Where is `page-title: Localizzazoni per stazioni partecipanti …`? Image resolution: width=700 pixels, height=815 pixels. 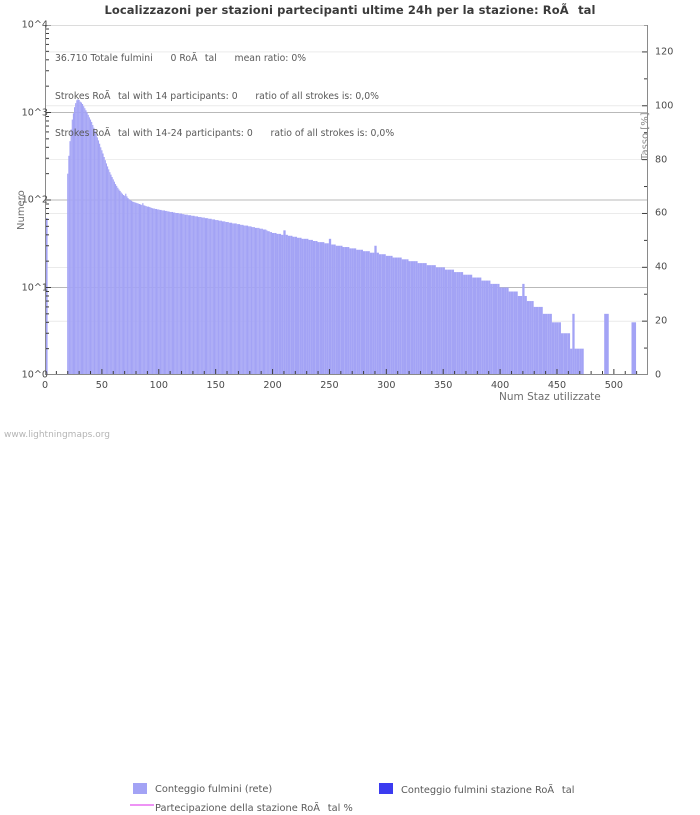 page-title: Localizzazoni per stazioni partecipanti … is located at coordinates (350, 10).